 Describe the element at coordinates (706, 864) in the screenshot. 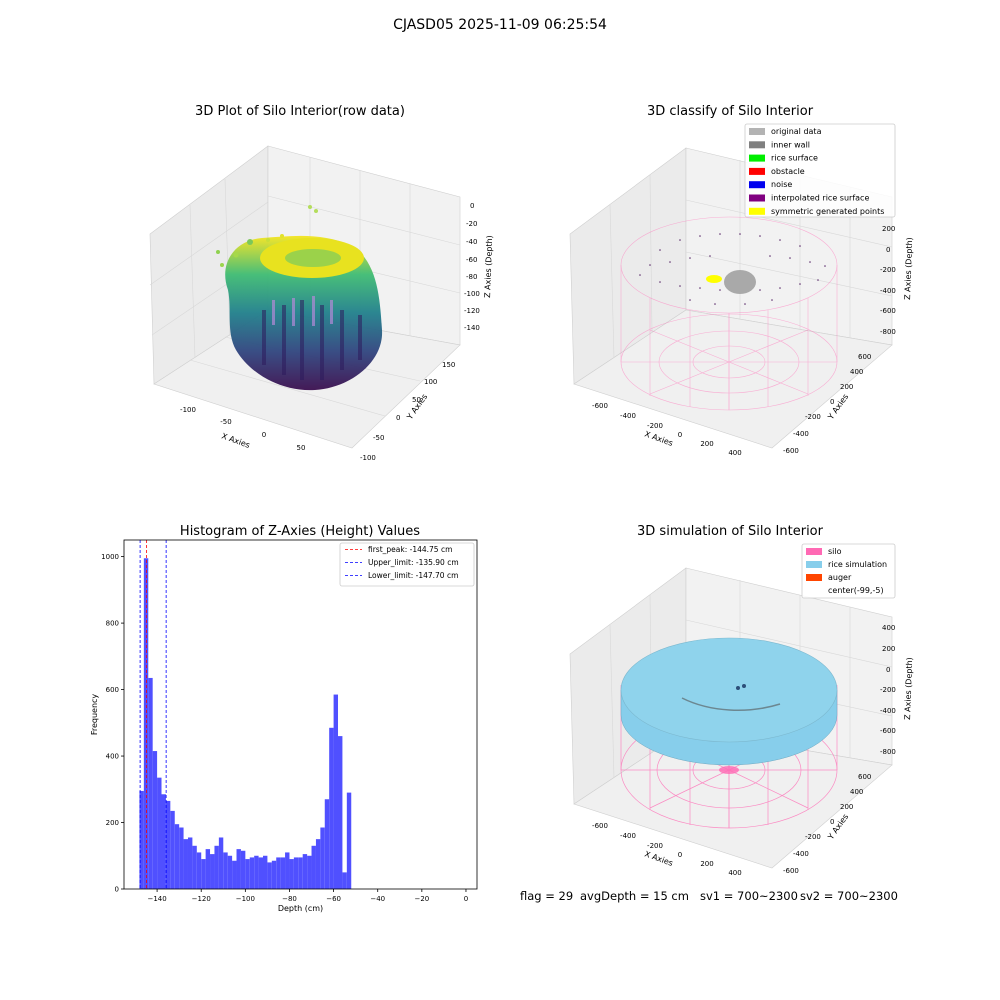

I see `simulation-x-tick: 200` at that location.